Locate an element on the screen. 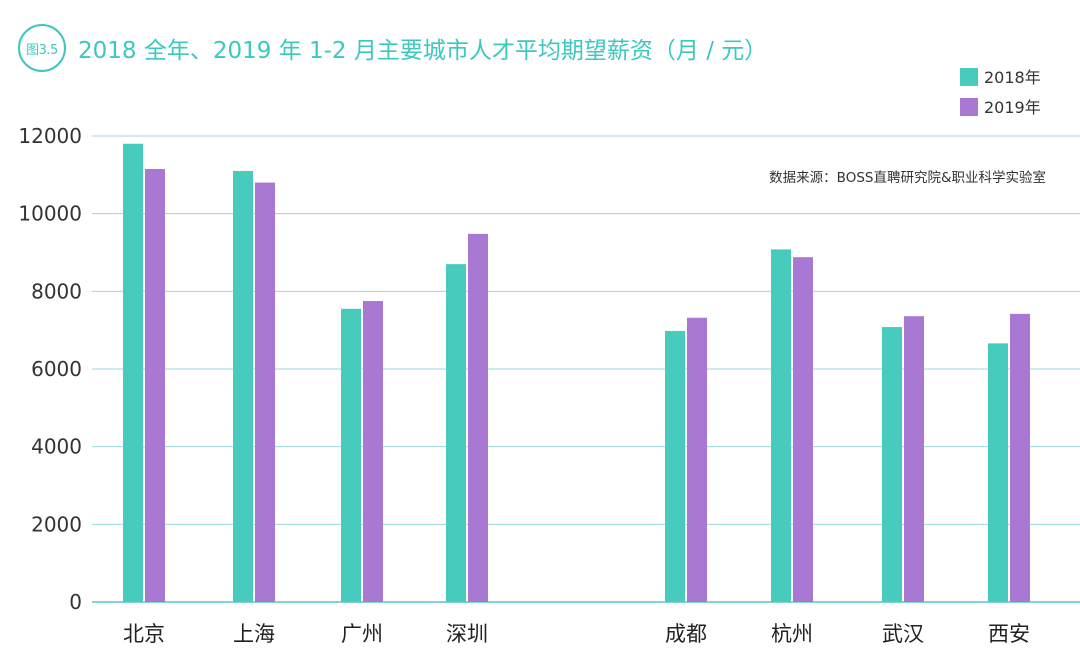 This screenshot has height=667, width=1080. x-tick-label: 杭州 is located at coordinates (792, 634).